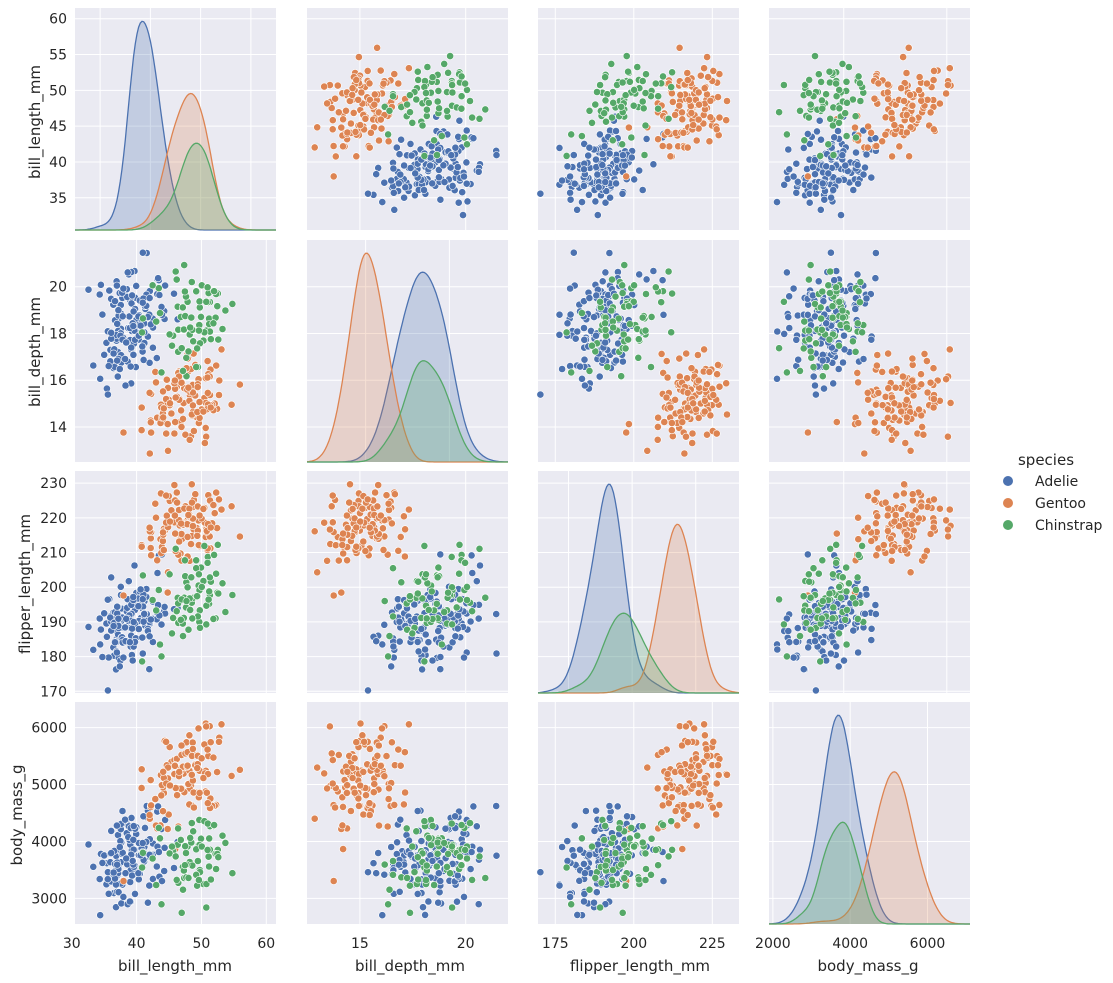 The image size is (1113, 983). Describe the element at coordinates (53, 484) in the screenshot. I see `y-tick-label: 230` at that location.